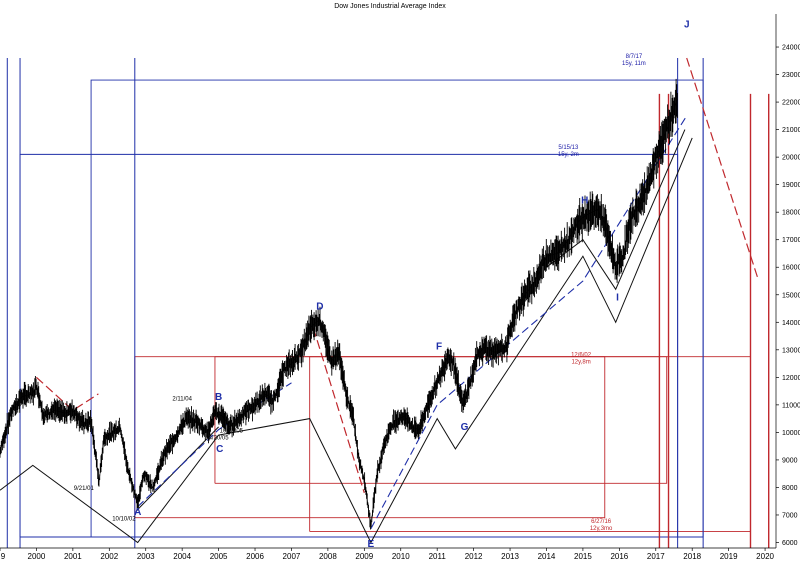 Image resolution: width=800 pixels, height=562 pixels. I want to click on y-tick-label: 17000, so click(791, 240).